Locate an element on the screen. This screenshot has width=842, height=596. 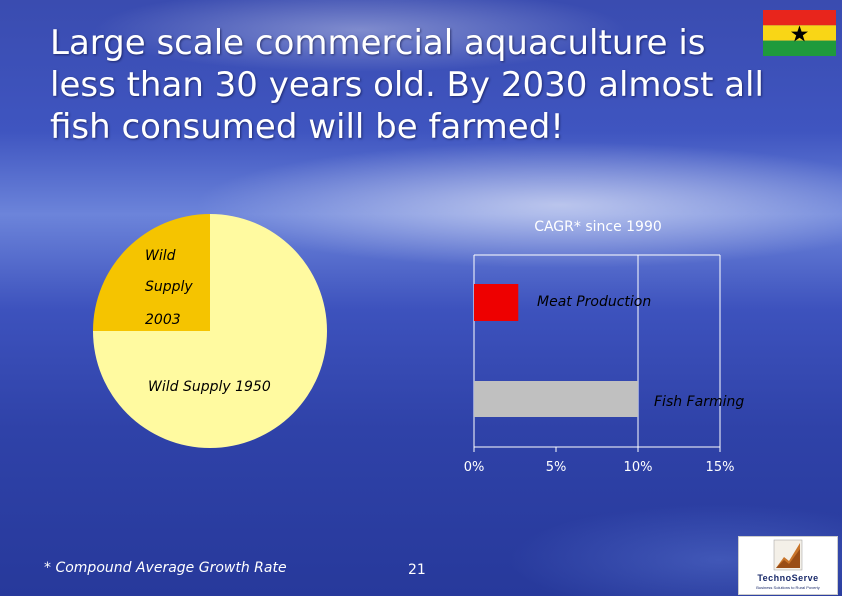
x-tick-label: 10% is located at coordinates (638, 467).